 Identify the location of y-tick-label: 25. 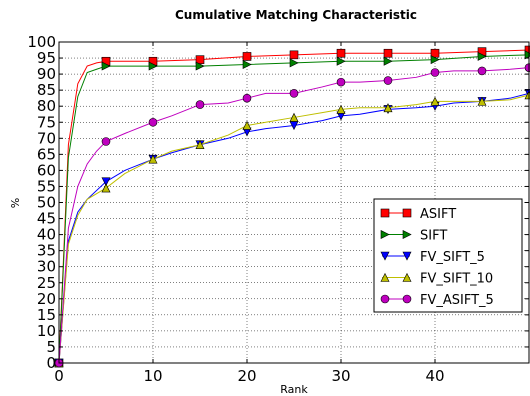
(46, 283).